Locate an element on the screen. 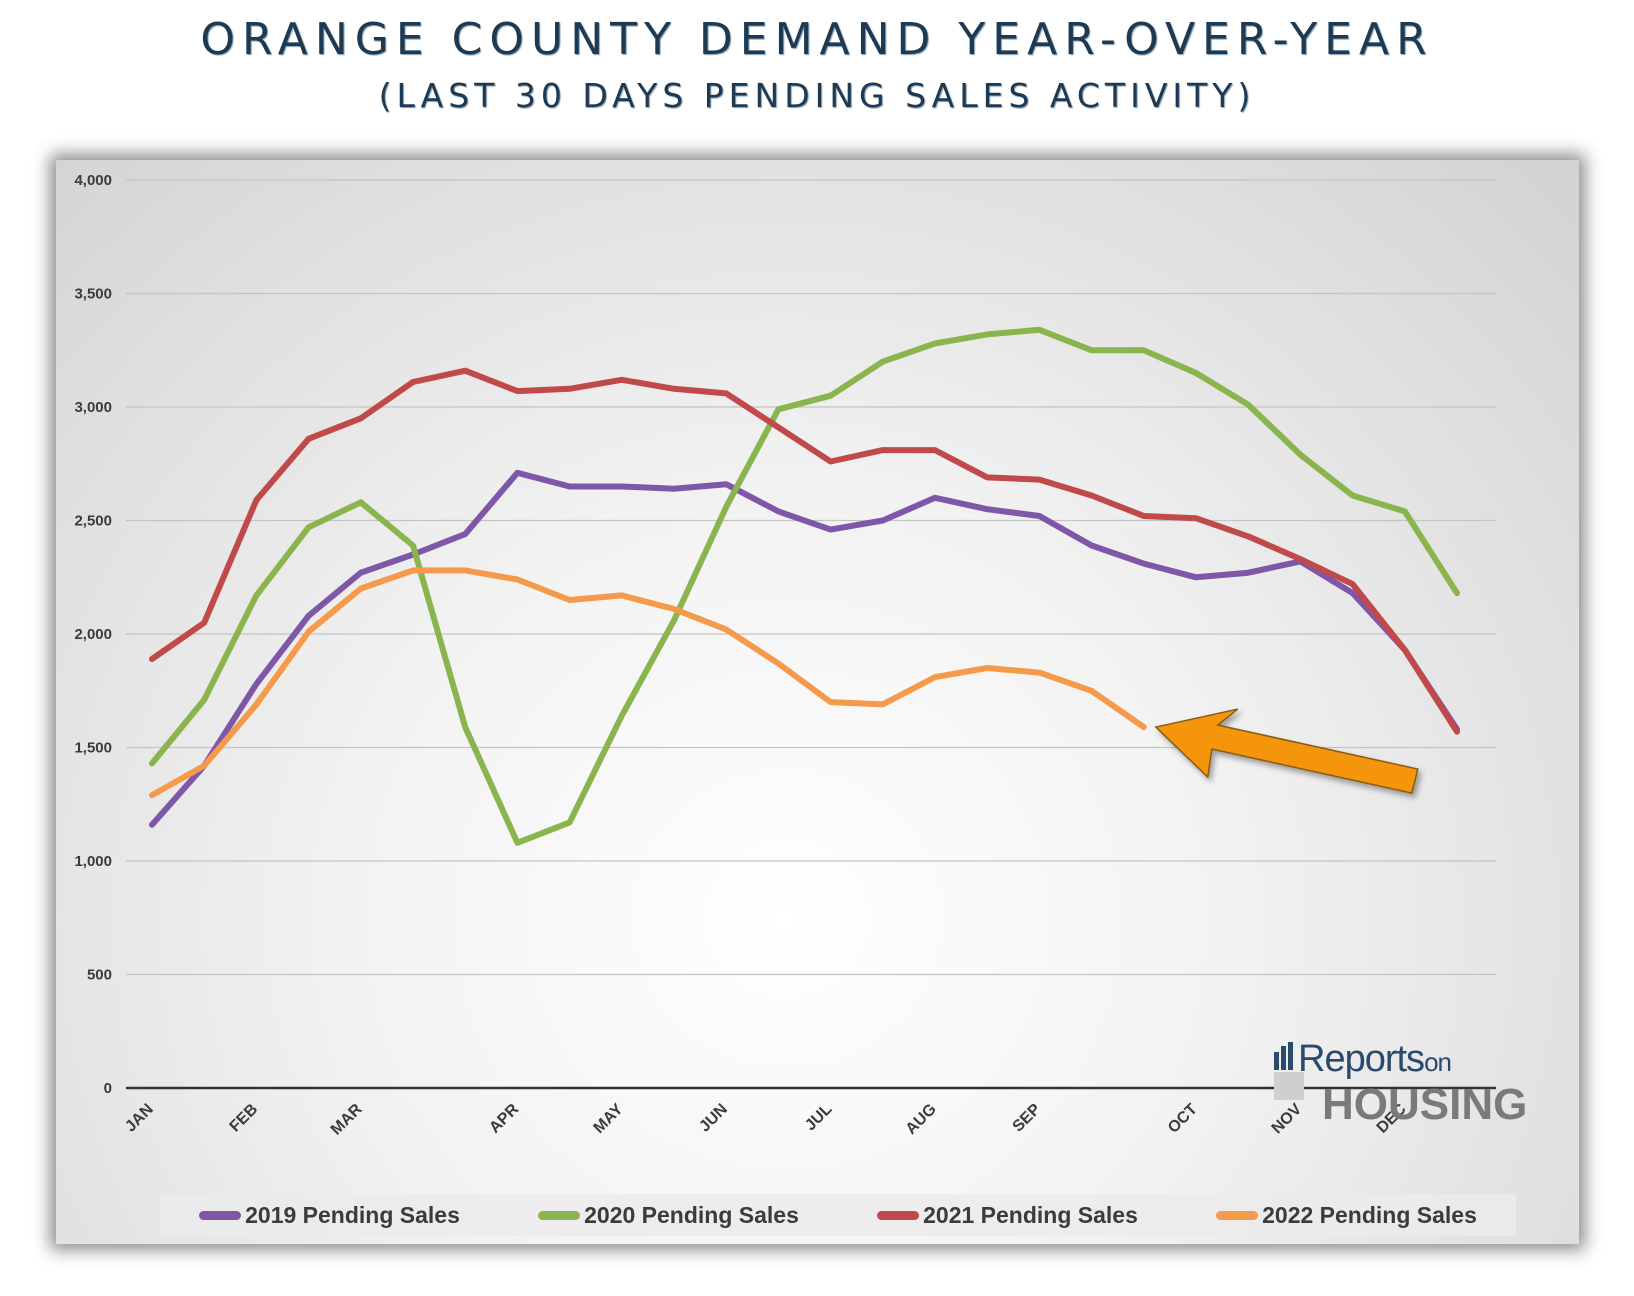 The image size is (1634, 1296). x-tick-label-aug: AUG is located at coordinates (921, 1119).